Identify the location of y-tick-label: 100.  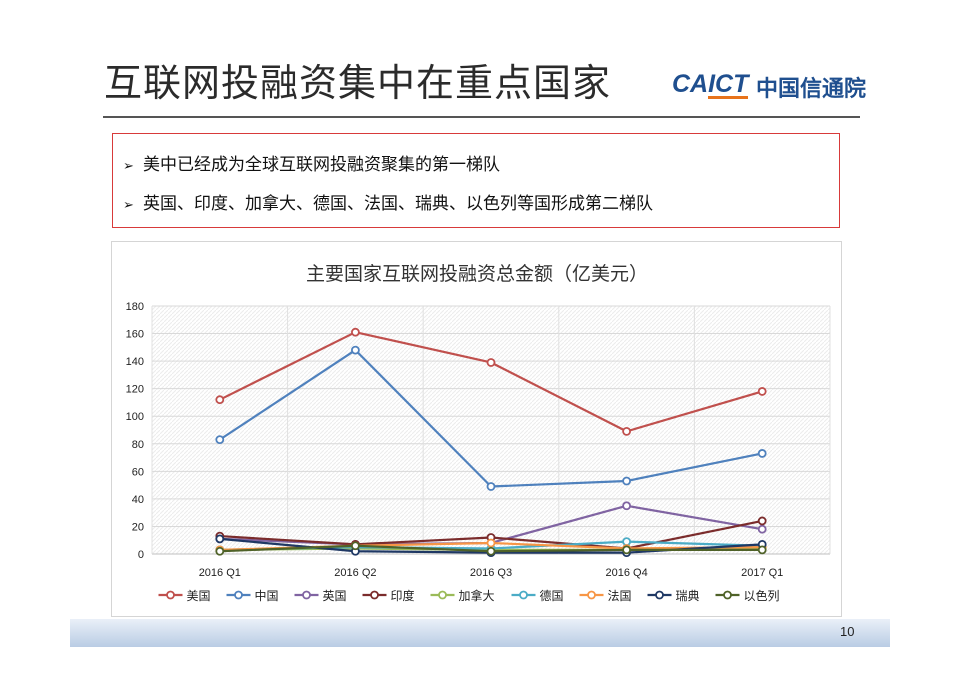
(135, 417).